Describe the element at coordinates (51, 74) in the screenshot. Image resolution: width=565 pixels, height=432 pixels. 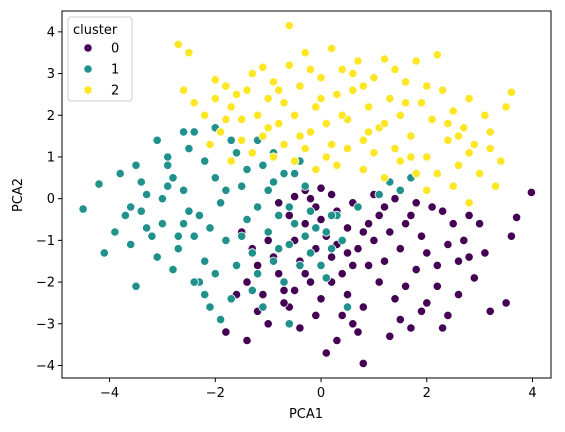
I see `y-tick-label: 3` at that location.